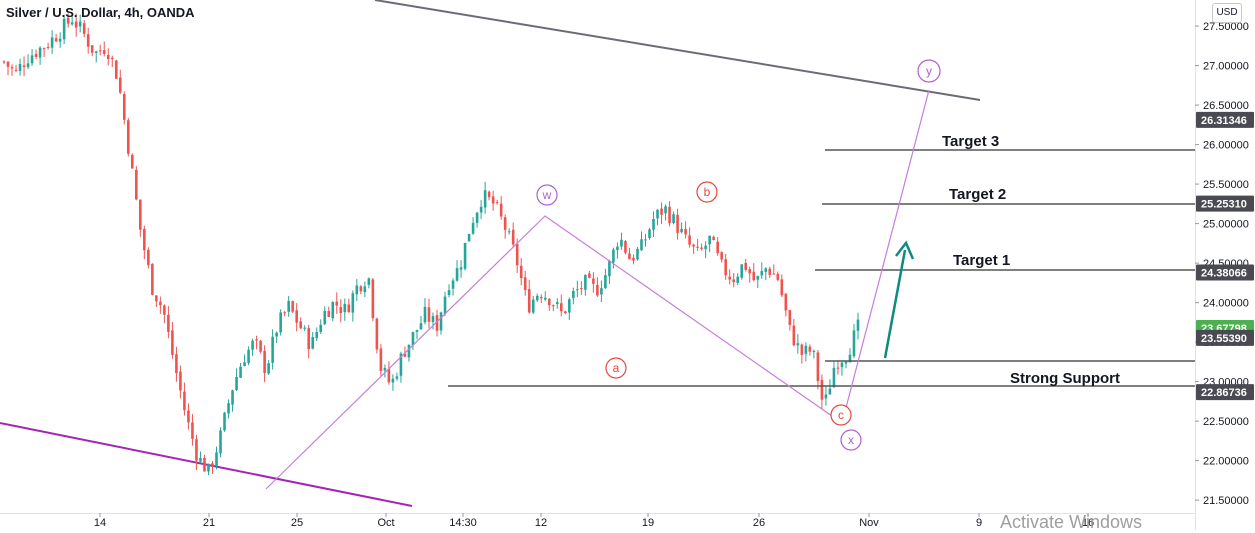 Image resolution: width=1255 pixels, height=533 pixels. I want to click on svg-text: y, so click(929, 71).